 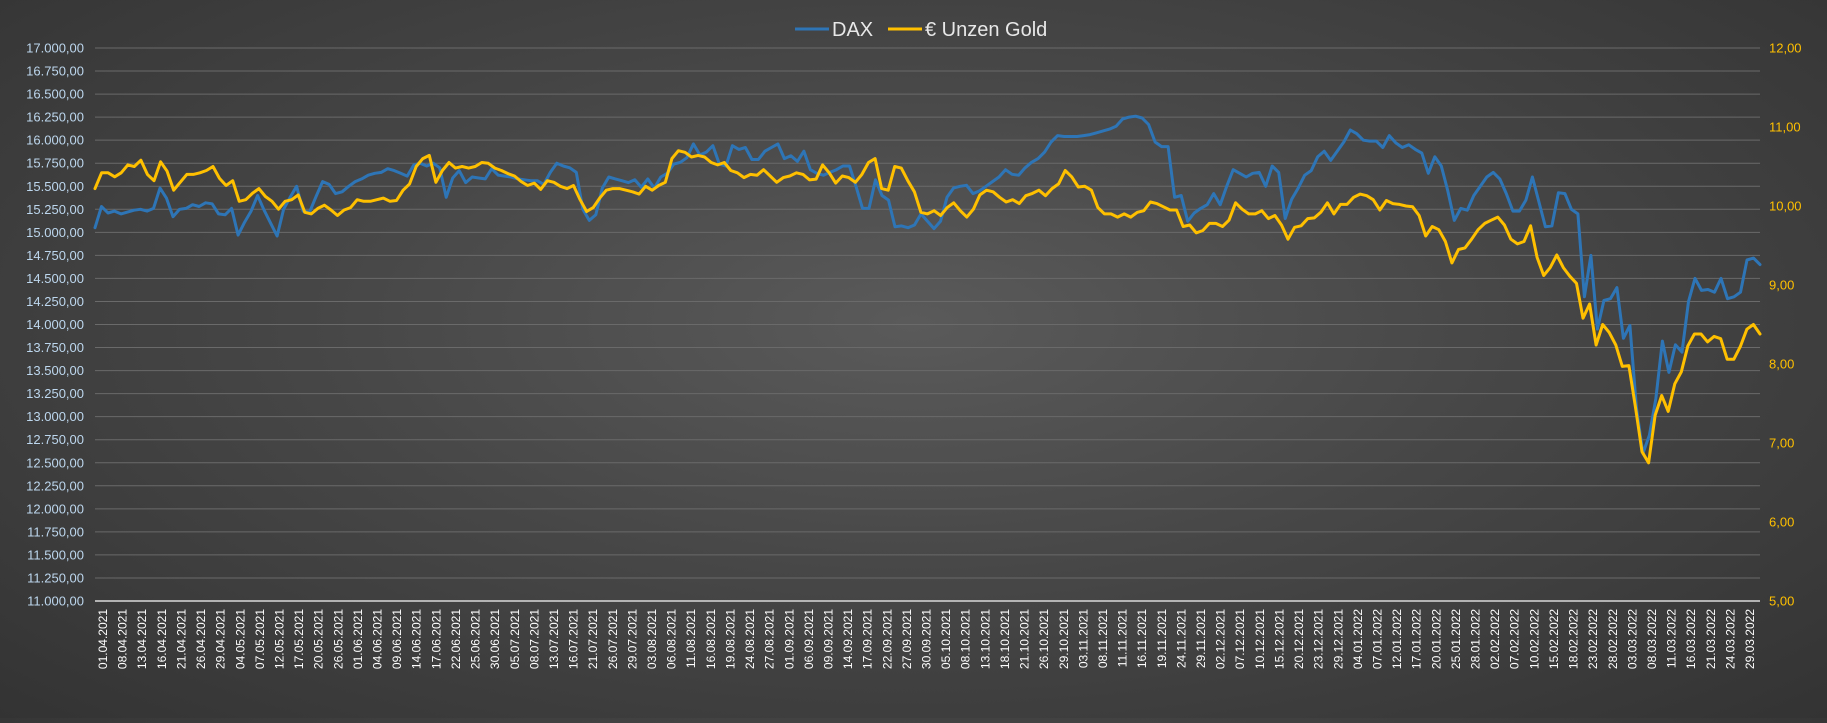 What do you see at coordinates (55, 301) in the screenshot?
I see `left-tick-label: 14.250,00` at bounding box center [55, 301].